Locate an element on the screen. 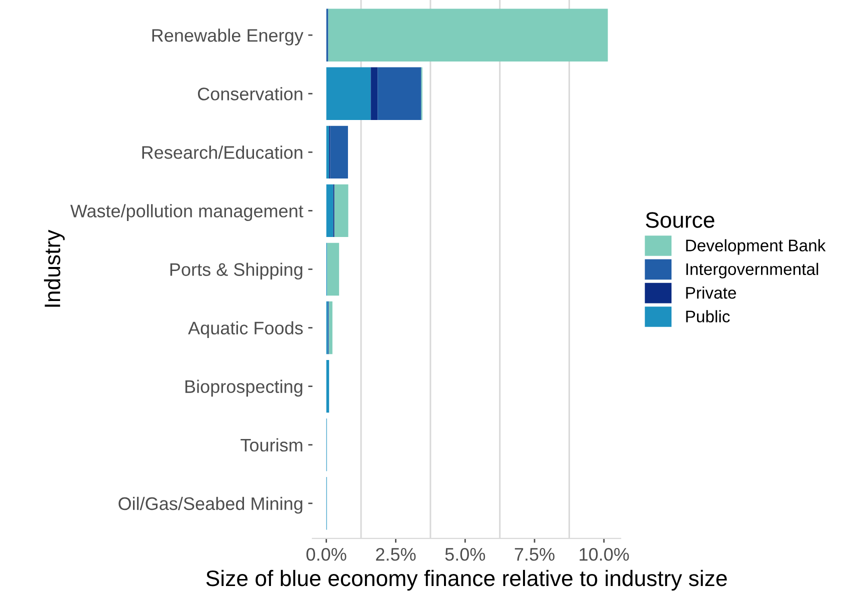  x-tick-label: 0.0% is located at coordinates (326, 554).